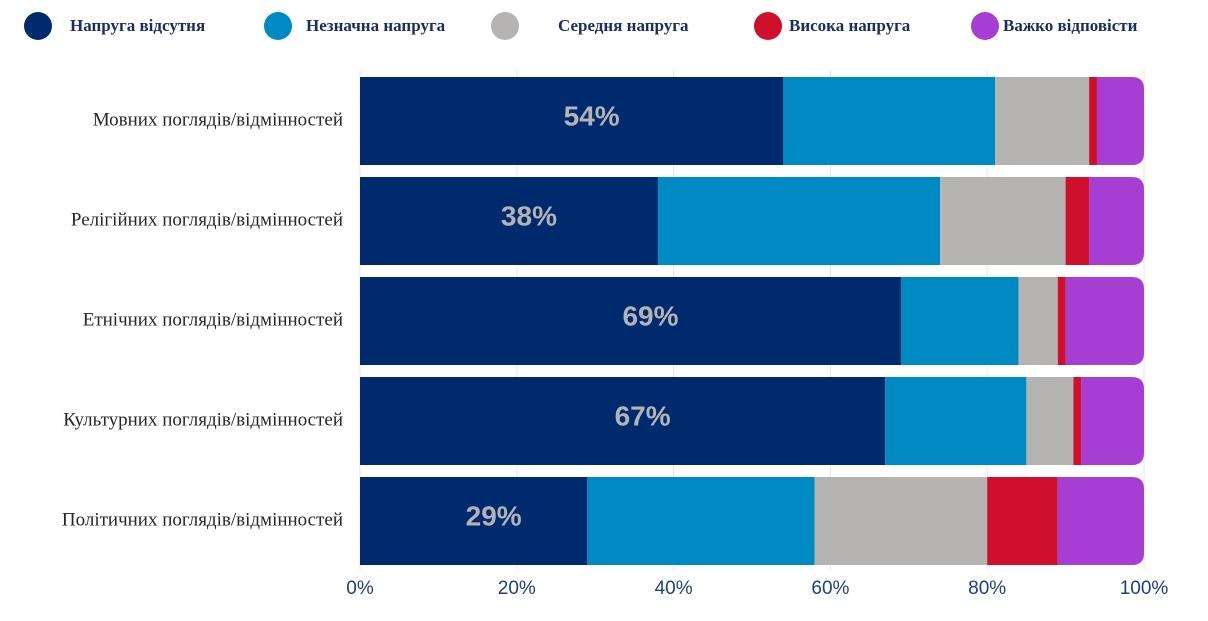 Image resolution: width=1208 pixels, height=621 pixels. I want to click on x-tick-label: 40%, so click(674, 588).